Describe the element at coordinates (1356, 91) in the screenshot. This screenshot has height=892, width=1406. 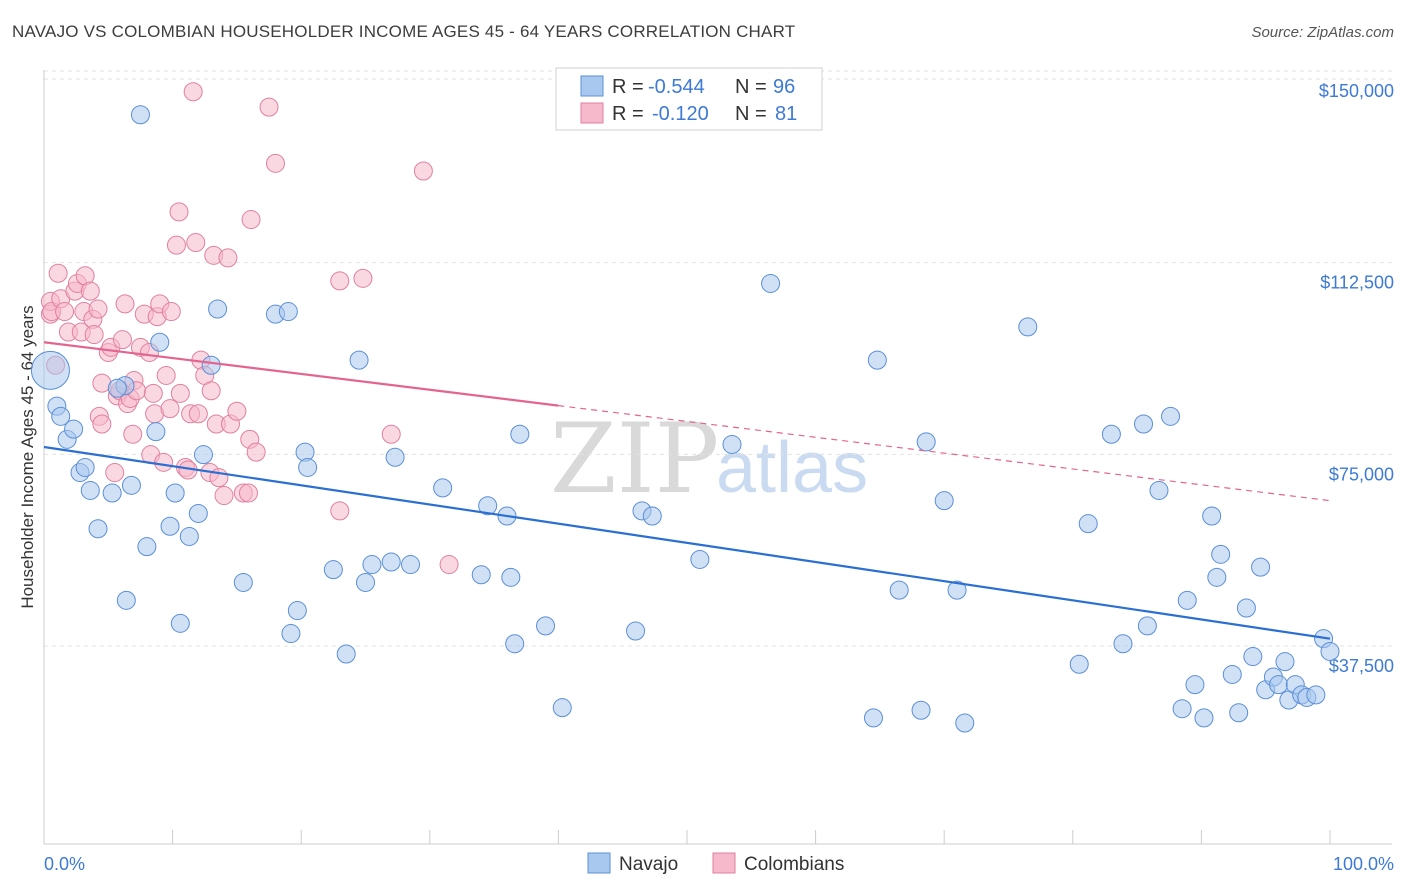
I see `y-tick-label: $150,000` at that location.